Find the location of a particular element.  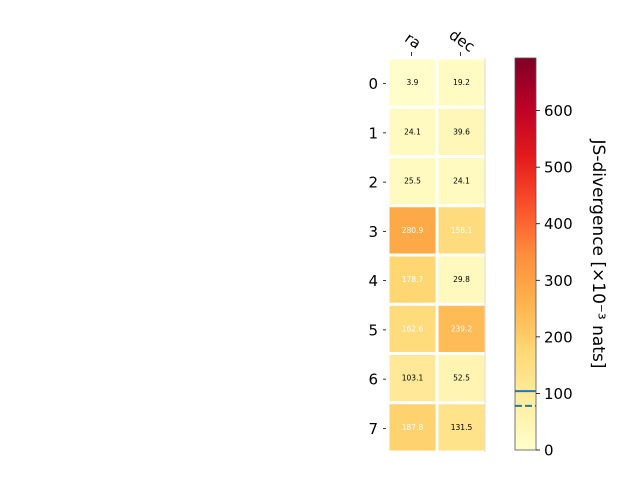

row-label: 6 is located at coordinates (373, 380).